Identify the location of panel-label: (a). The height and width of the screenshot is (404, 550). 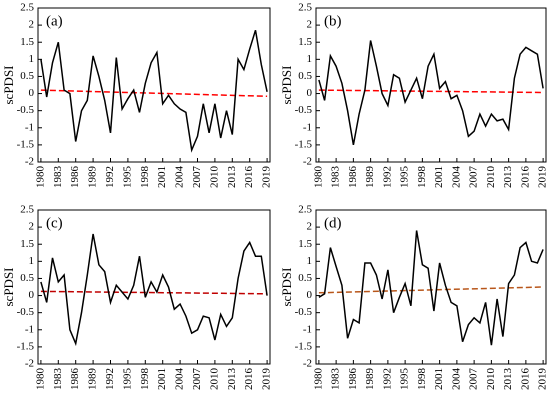
(54, 21).